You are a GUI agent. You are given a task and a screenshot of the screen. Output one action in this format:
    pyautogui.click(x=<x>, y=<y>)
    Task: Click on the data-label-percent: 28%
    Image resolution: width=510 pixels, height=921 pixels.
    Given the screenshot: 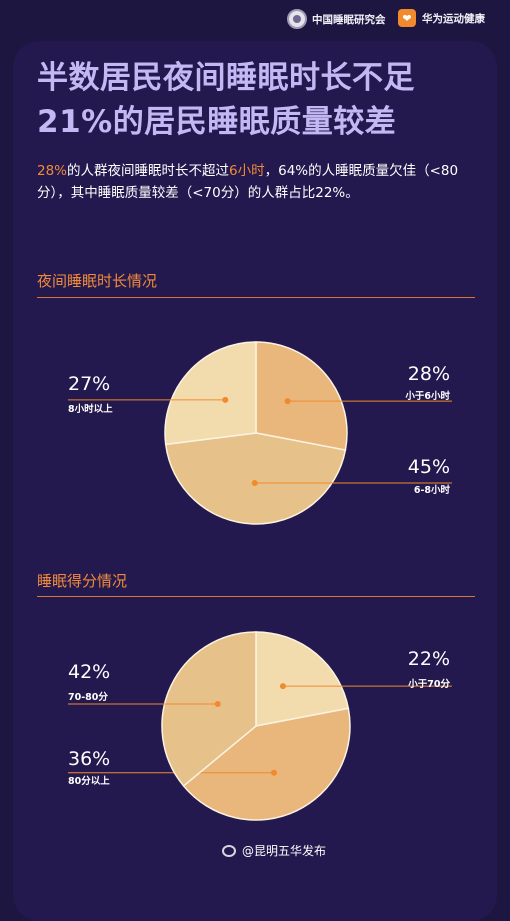 What is the action you would take?
    pyautogui.click(x=429, y=374)
    